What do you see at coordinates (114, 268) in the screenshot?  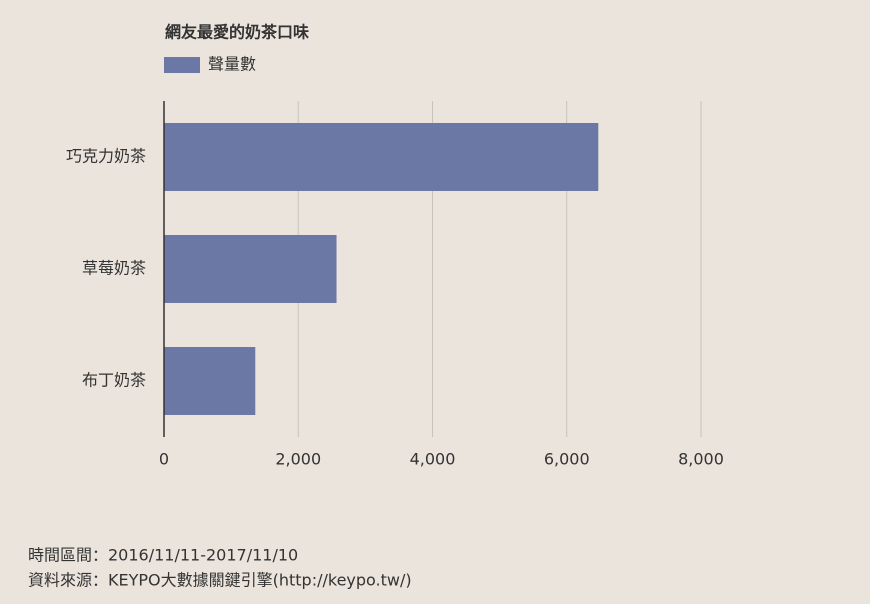 I see `y-tick-label: 草莓奶茶` at bounding box center [114, 268].